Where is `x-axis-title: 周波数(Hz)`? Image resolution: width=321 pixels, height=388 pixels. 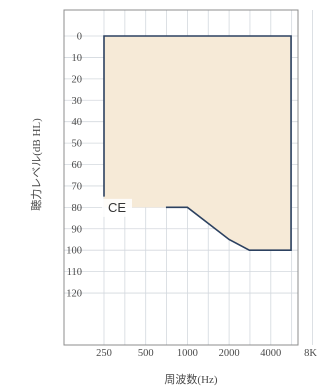
x-axis-title: 周波数(Hz) is located at coordinates (190, 379).